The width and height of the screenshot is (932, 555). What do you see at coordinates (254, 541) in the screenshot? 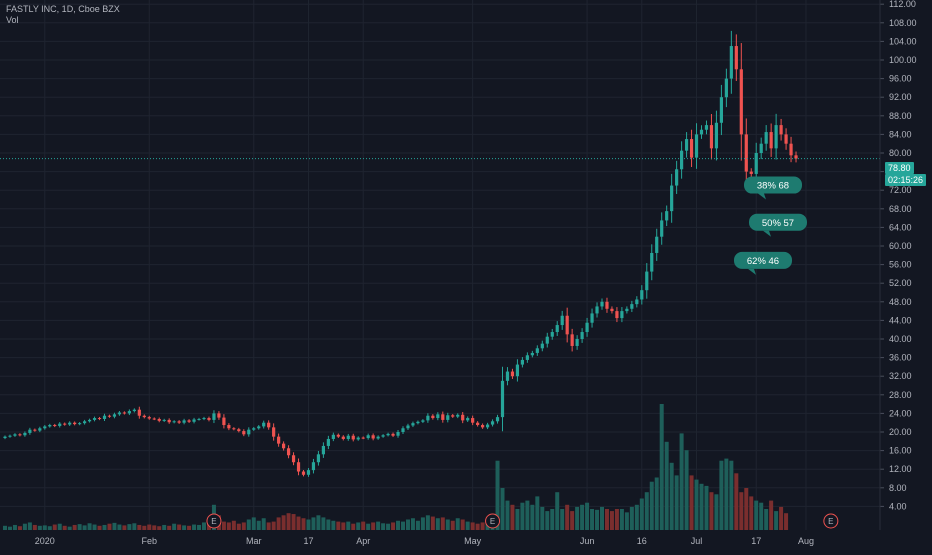
I see `time-tick-label: Mar` at bounding box center [254, 541].